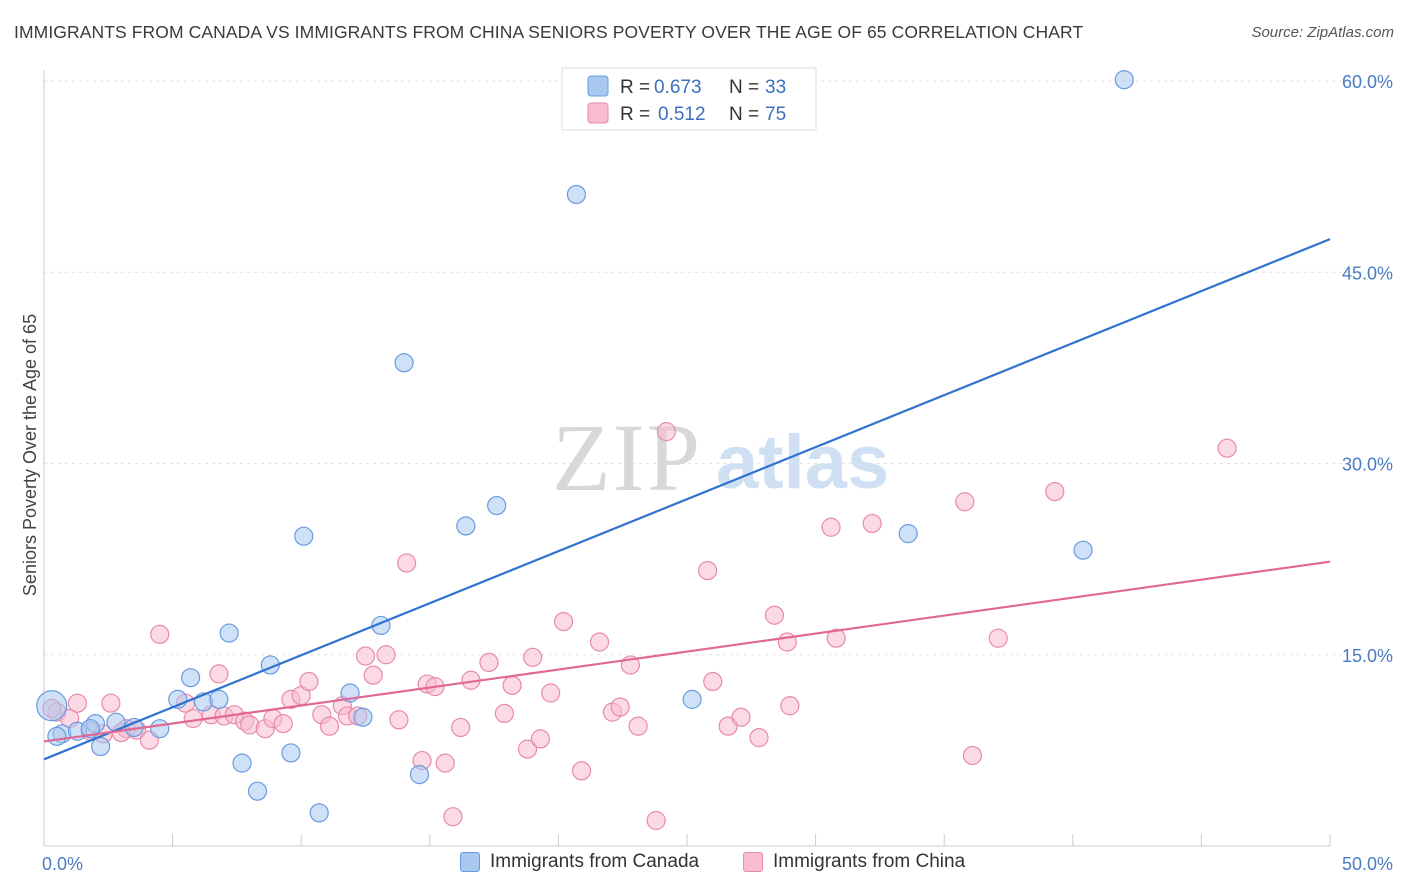 The height and width of the screenshot is (892, 1406). What do you see at coordinates (689, 99) in the screenshot?
I see `legend: R = 0.673 N = 33 R = 0.512 N = 75` at bounding box center [689, 99].